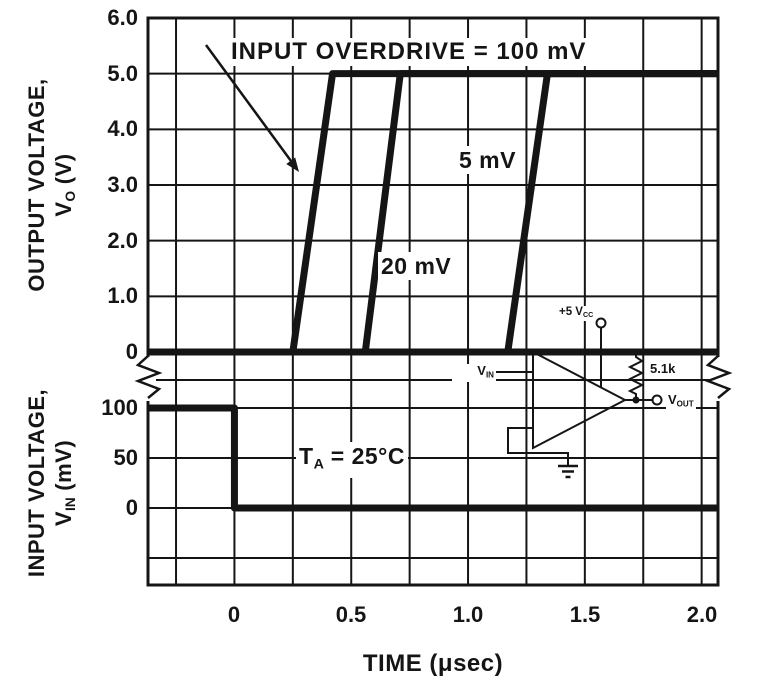  I want to click on x-tick-label: 1.0, so click(468, 614).